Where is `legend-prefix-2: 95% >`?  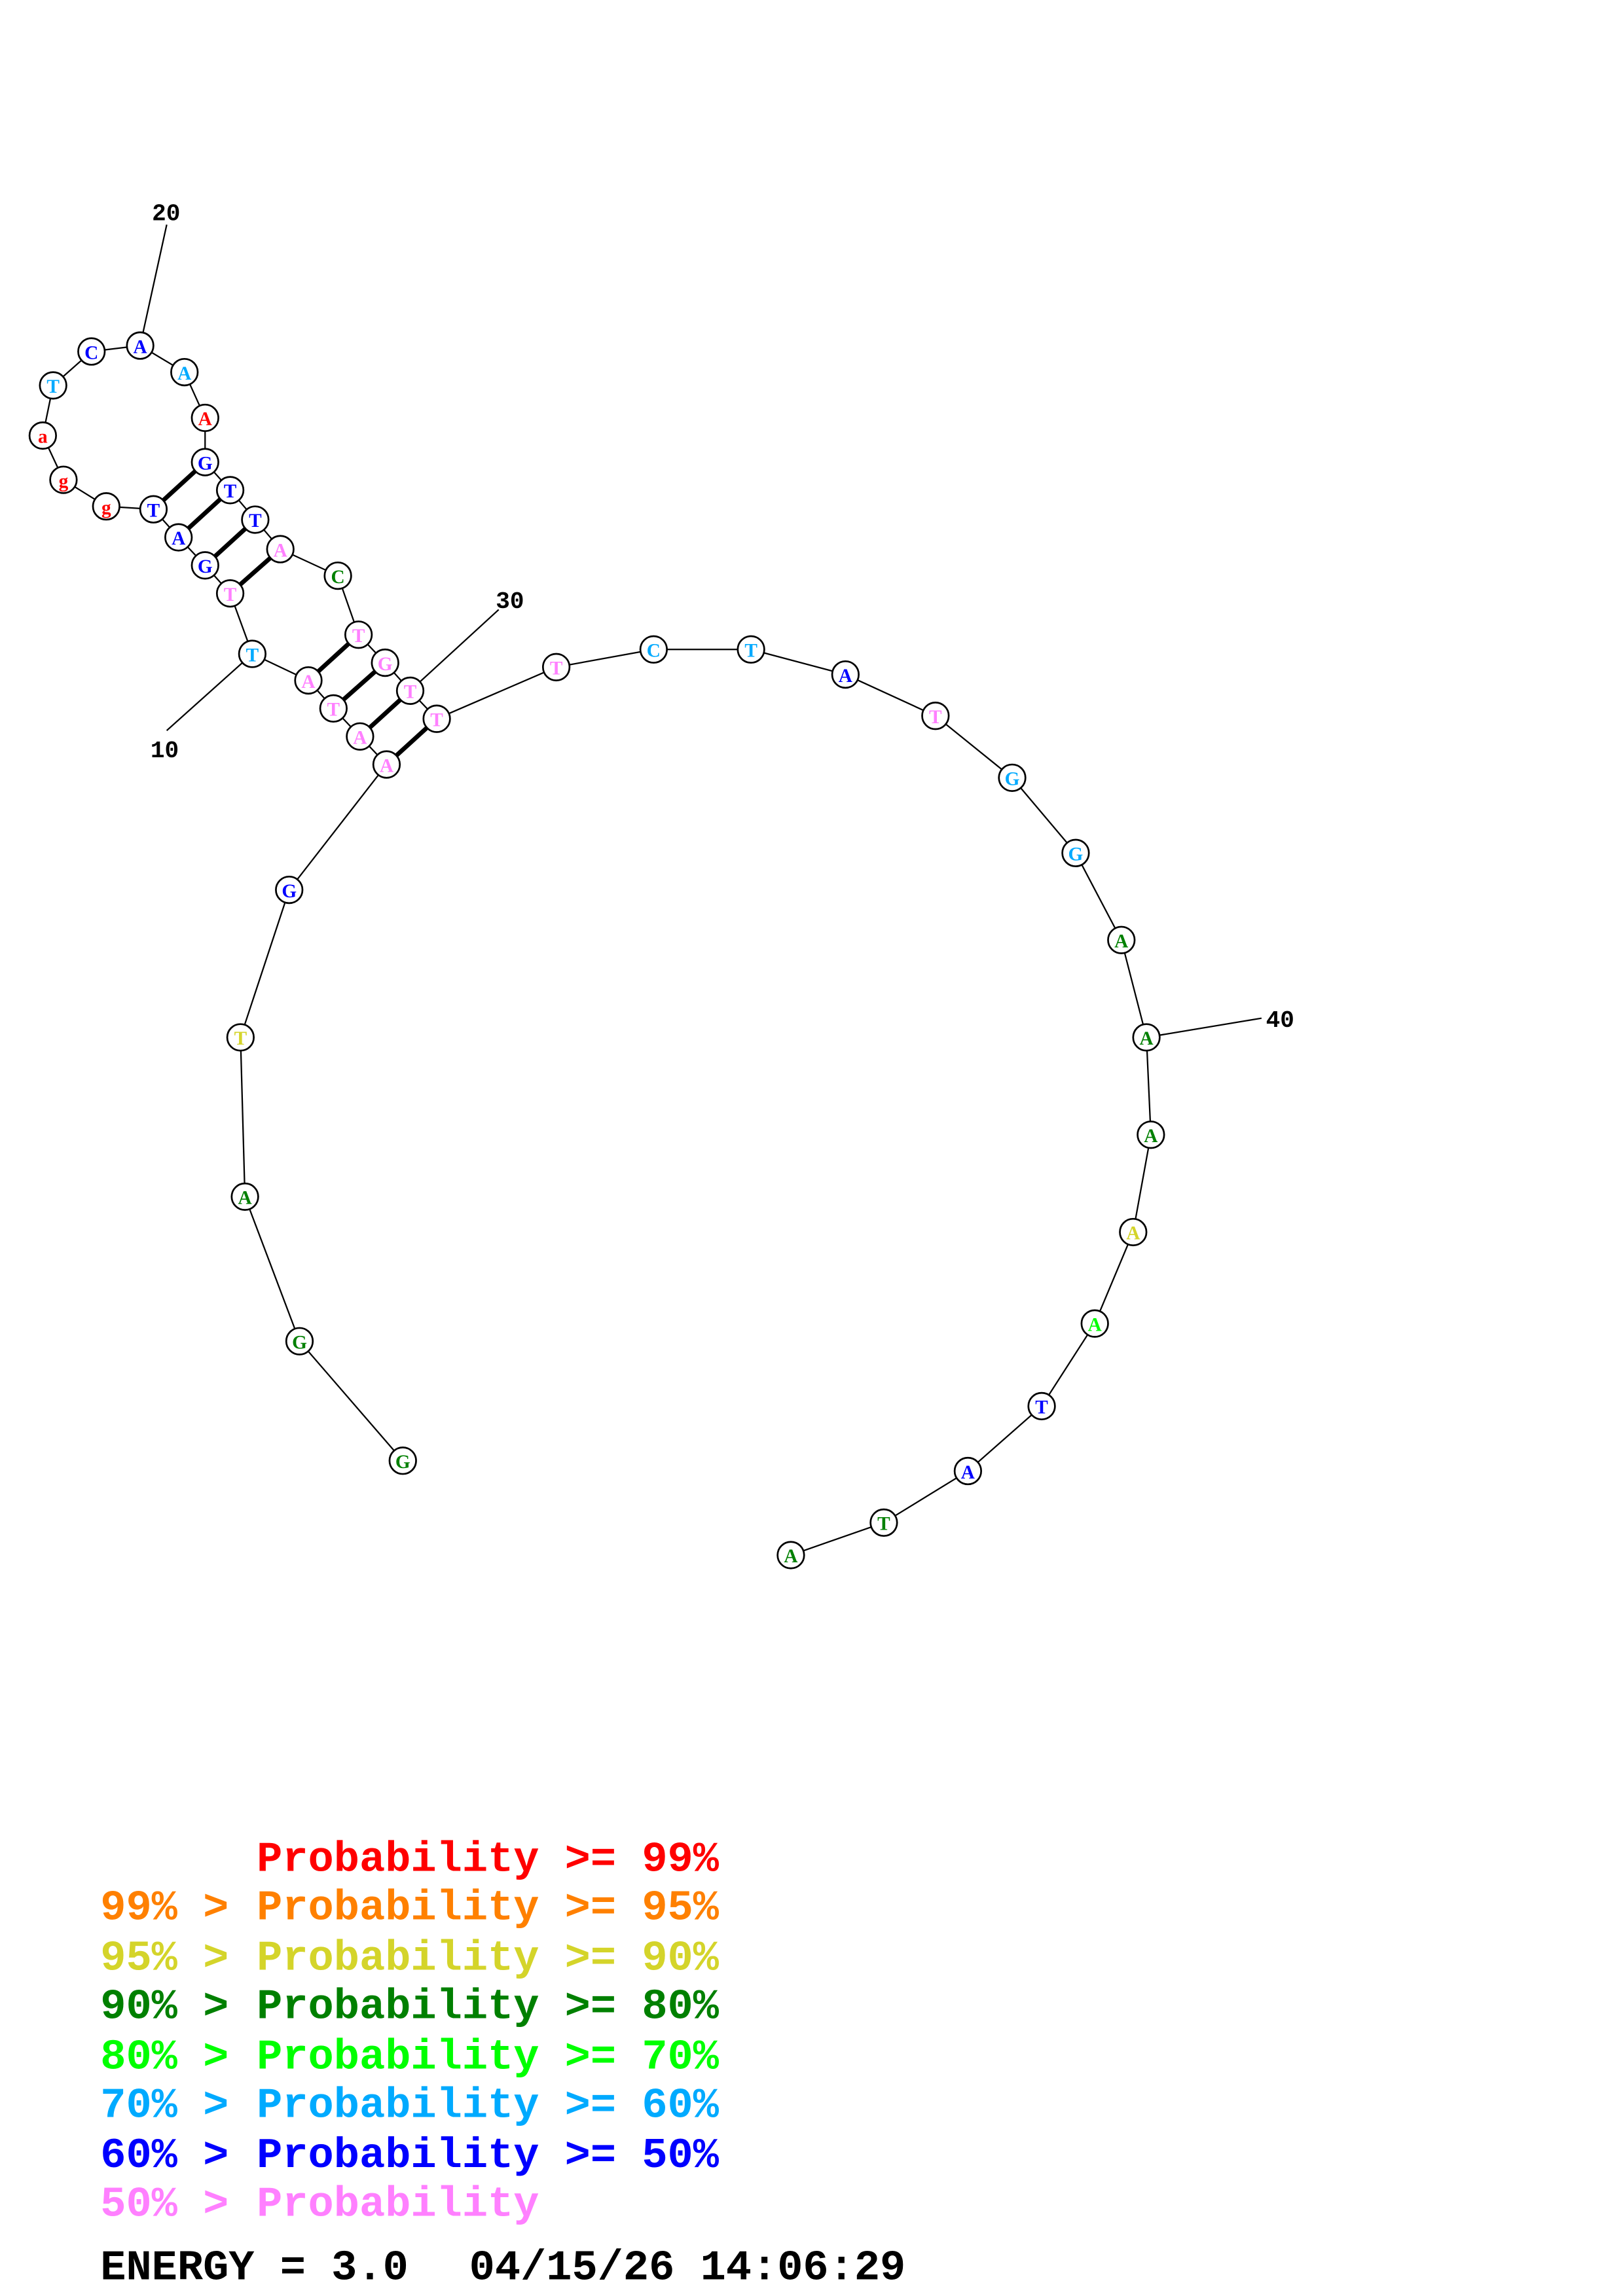
legend-prefix-2: 95% > is located at coordinates (164, 1958).